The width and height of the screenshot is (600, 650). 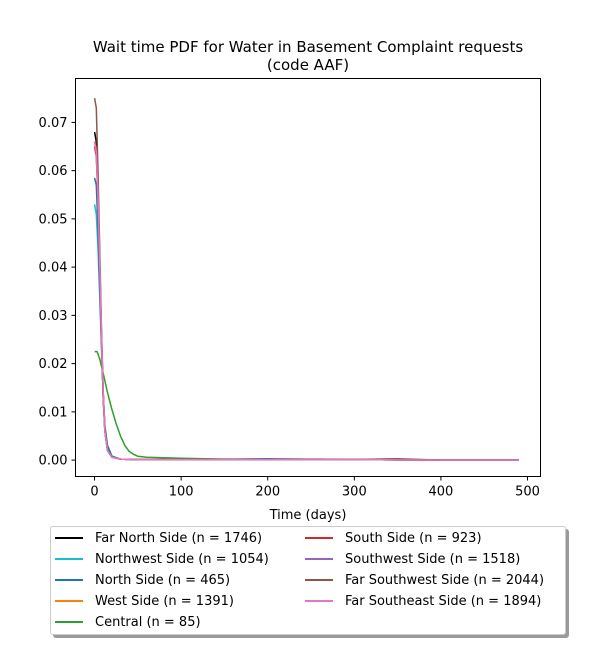 I want to click on y-tick-label: 0.06, so click(x=53, y=171).